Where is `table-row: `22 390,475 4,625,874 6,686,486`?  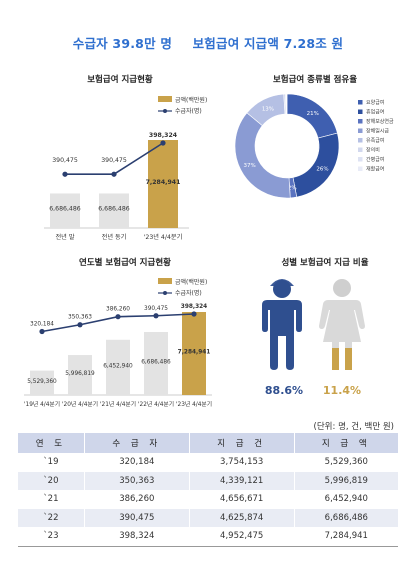 table-row: `22 390,475 4,625,874 6,686,486 is located at coordinates (208, 517).